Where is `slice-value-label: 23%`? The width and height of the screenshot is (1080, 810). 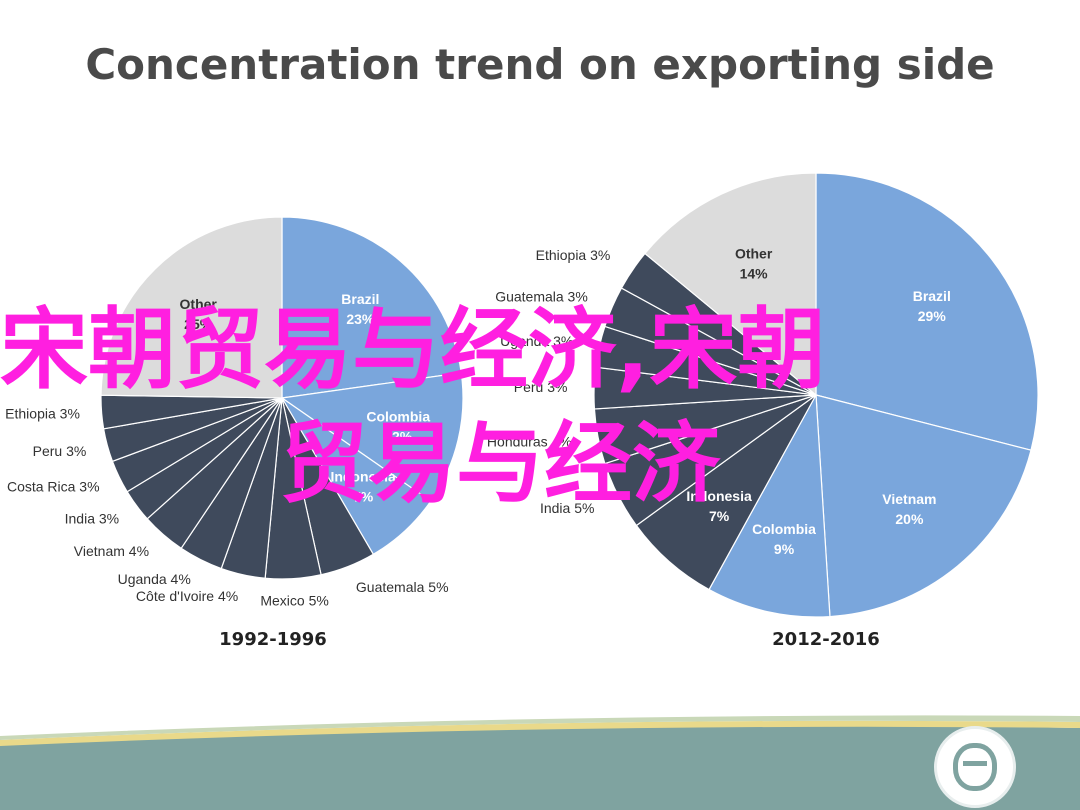 slice-value-label: 23% is located at coordinates (360, 319).